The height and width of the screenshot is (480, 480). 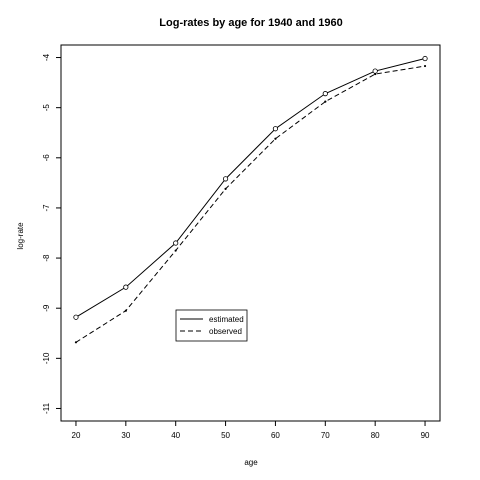 What do you see at coordinates (46, 308) in the screenshot?
I see `y-tick-label: -9` at bounding box center [46, 308].